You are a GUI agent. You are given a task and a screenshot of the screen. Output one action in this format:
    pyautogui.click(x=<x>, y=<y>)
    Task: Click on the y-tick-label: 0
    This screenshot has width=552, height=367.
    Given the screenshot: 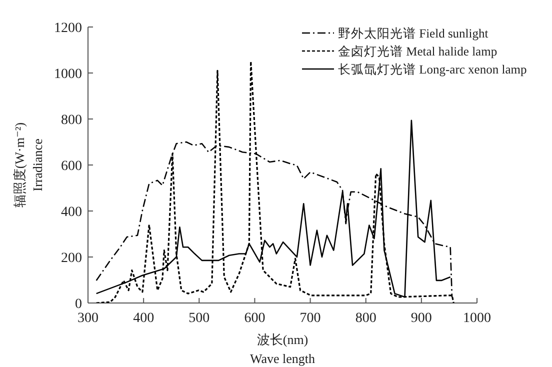 What is the action you would take?
    pyautogui.click(x=78, y=304)
    